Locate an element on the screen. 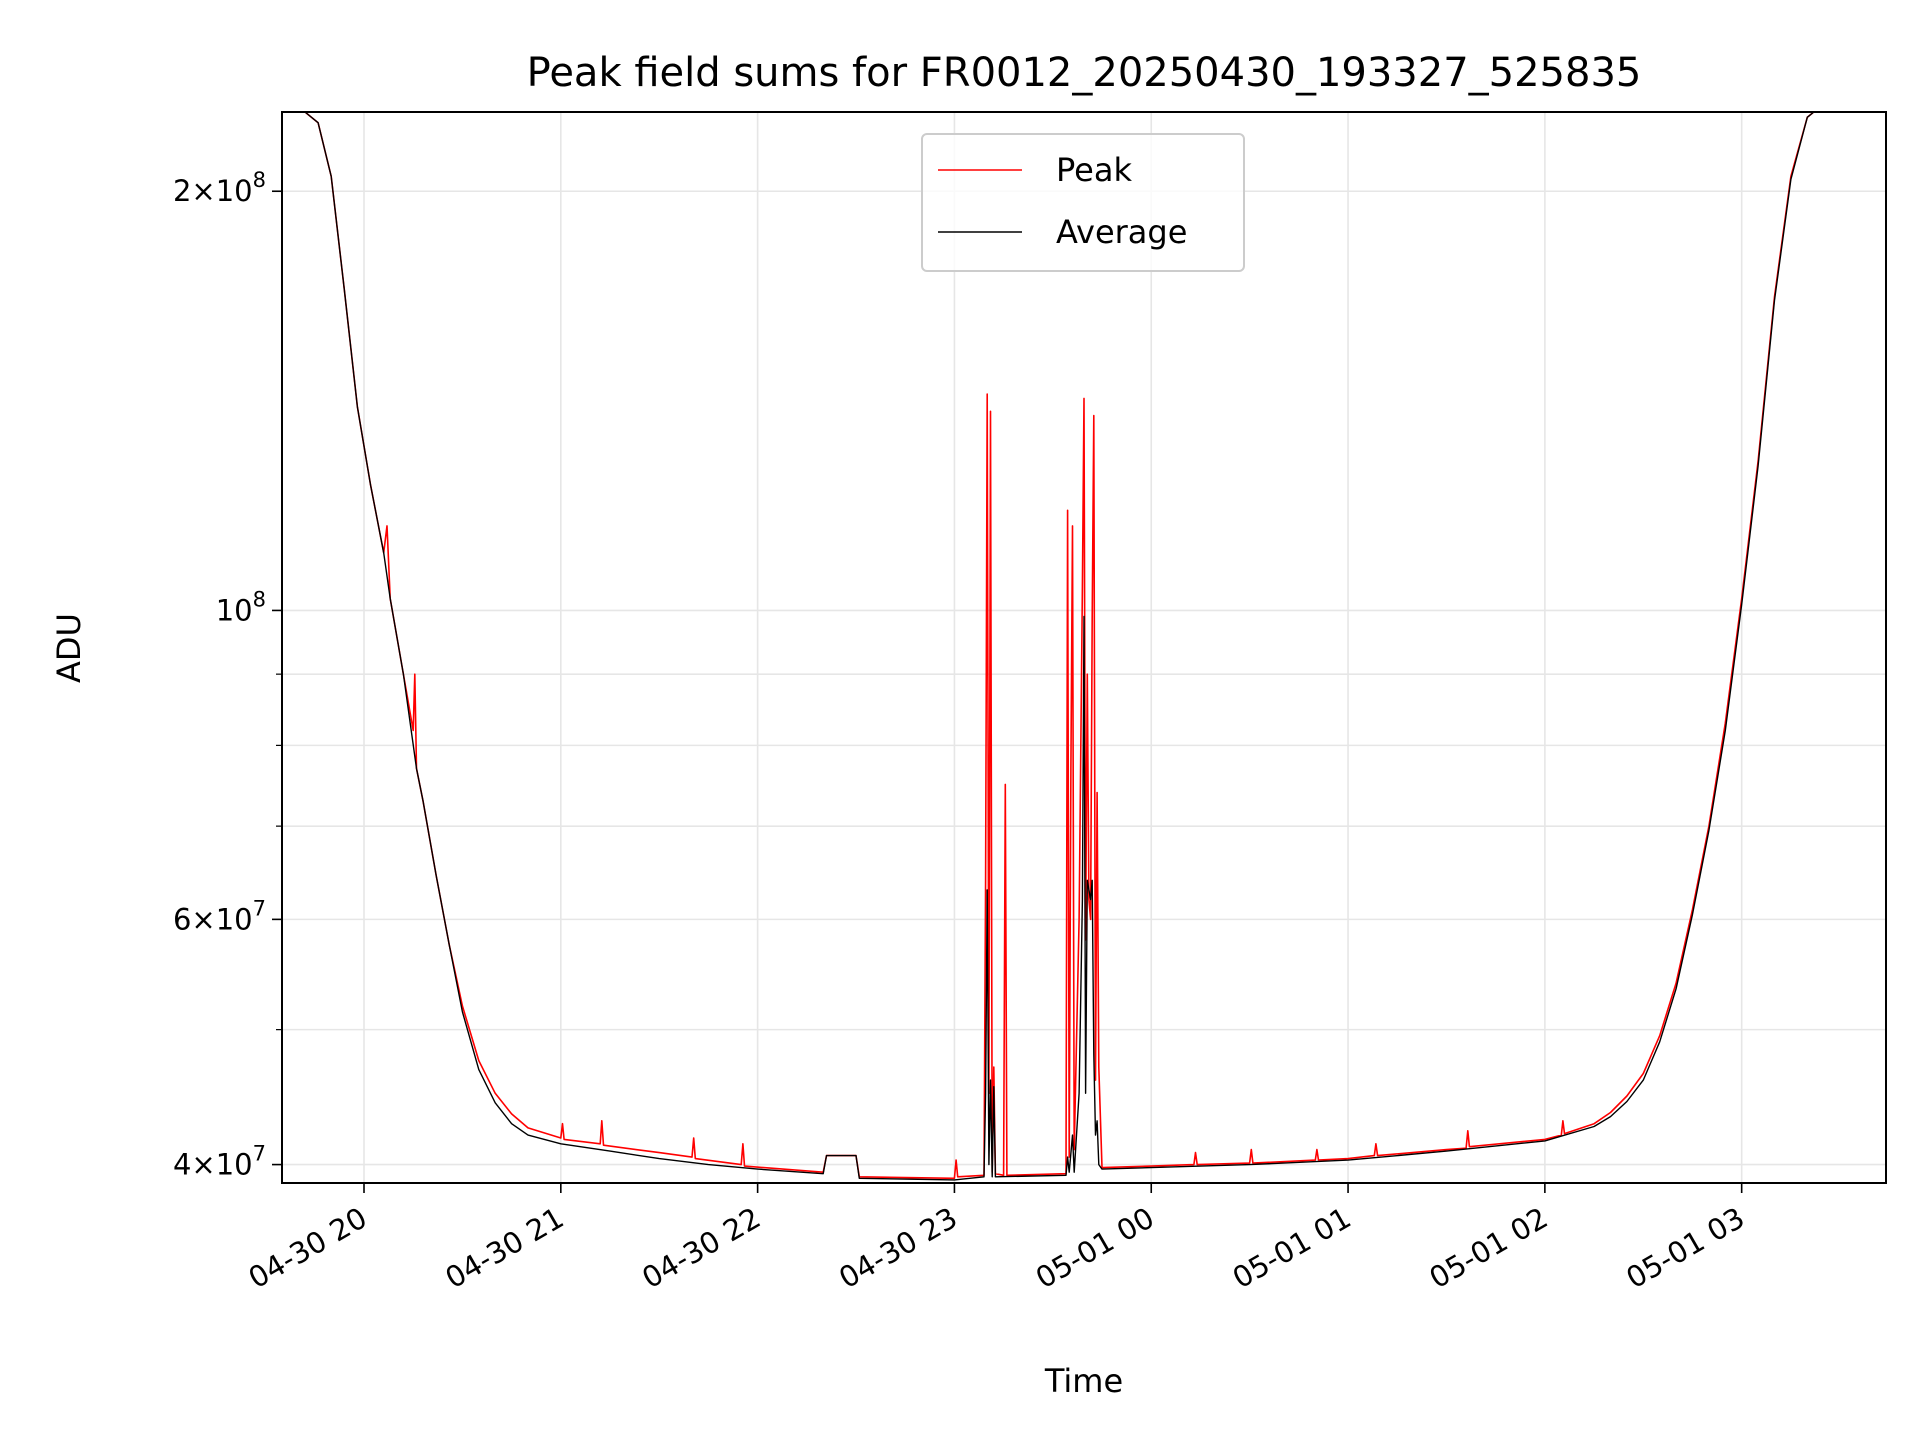  legend: Peak Average is located at coordinates (1083, 202).